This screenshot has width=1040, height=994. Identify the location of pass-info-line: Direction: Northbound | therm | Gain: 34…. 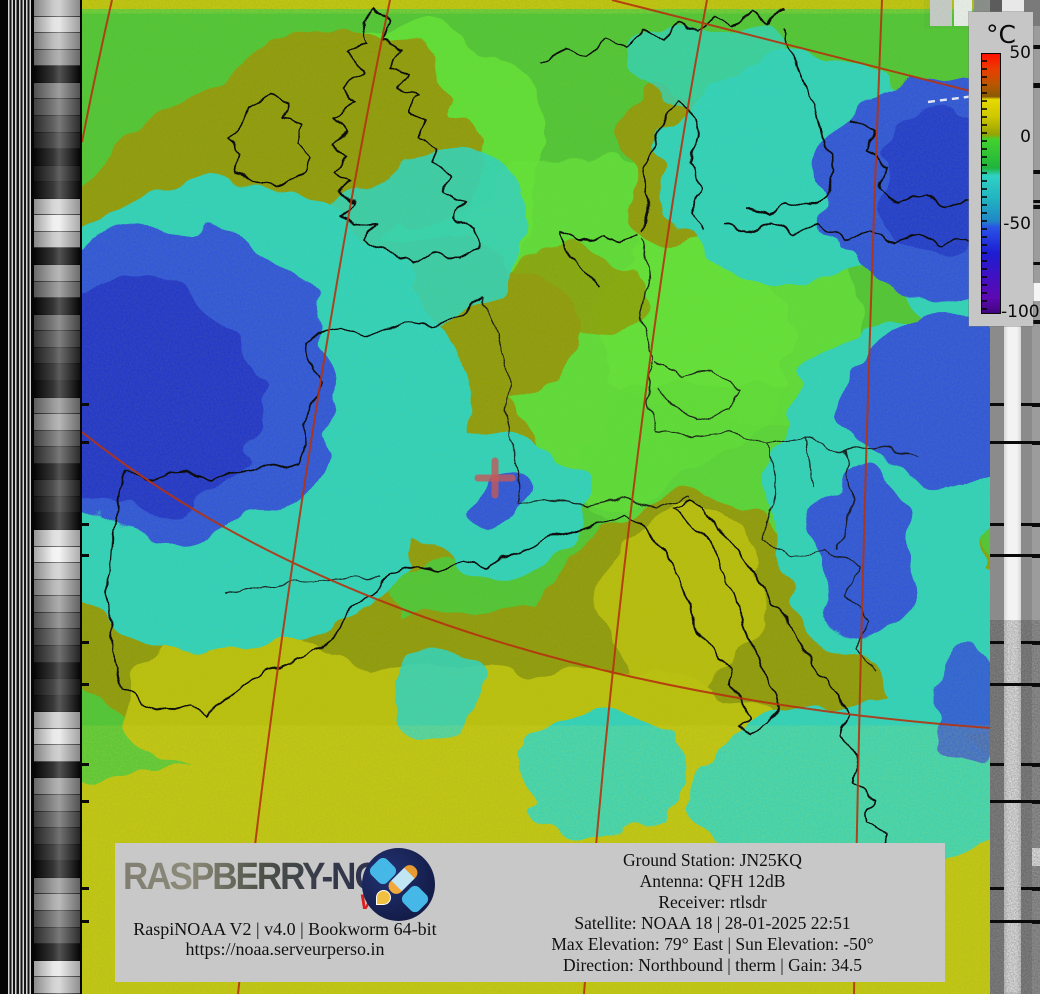
(712, 965).